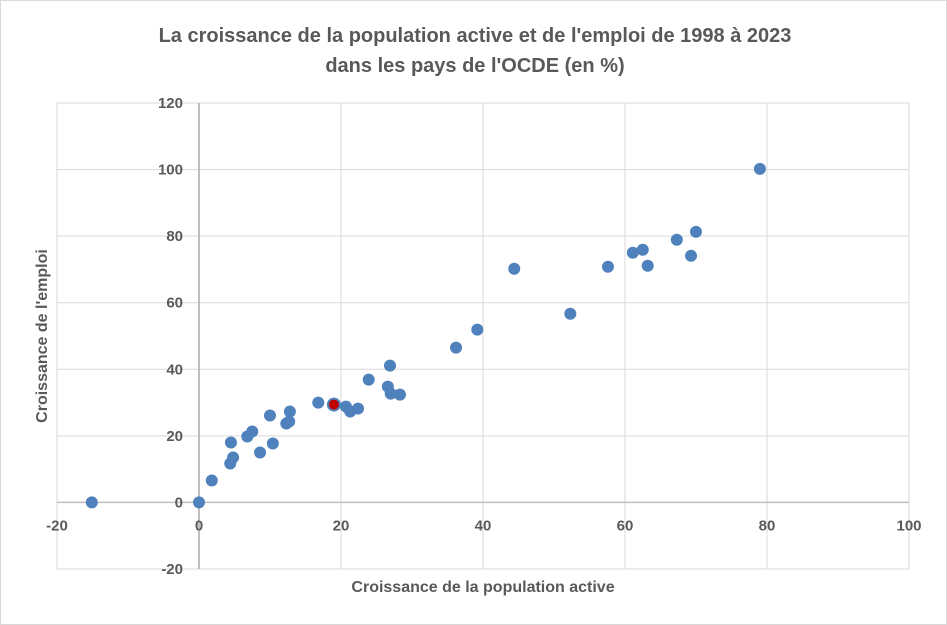  What do you see at coordinates (174, 303) in the screenshot?
I see `y-tick-label: 60` at bounding box center [174, 303].